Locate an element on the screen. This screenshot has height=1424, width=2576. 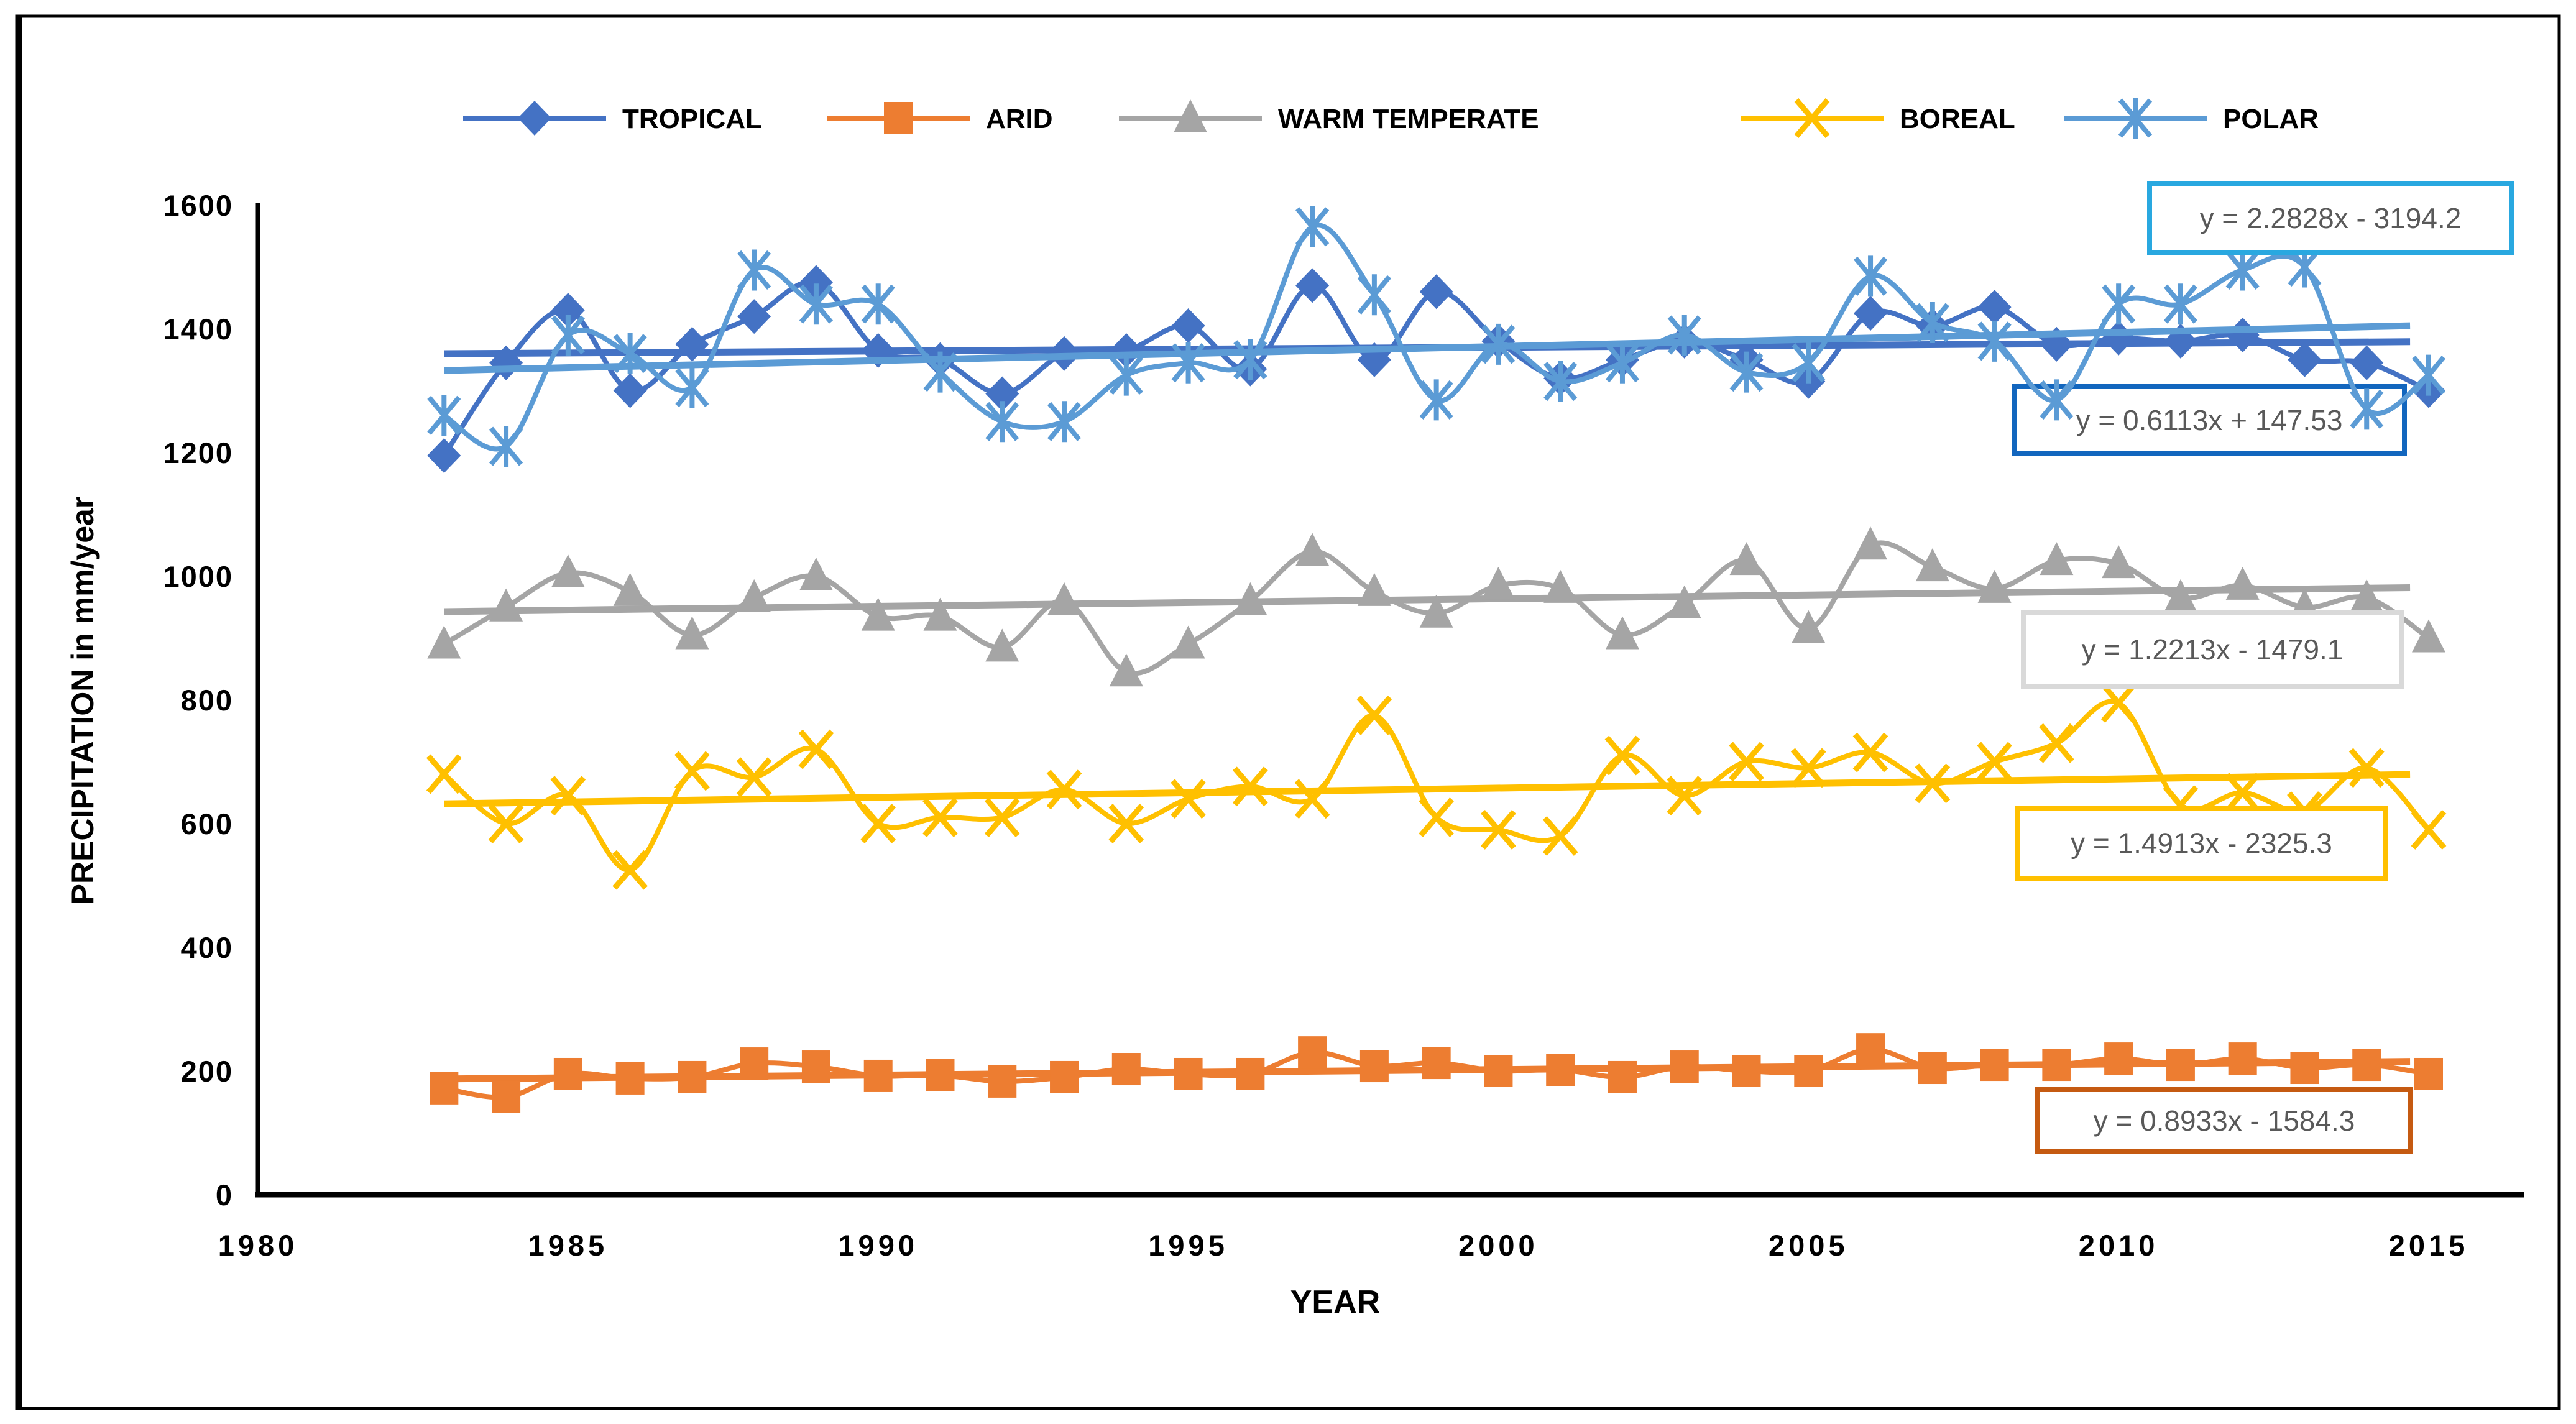
series-boreal is located at coordinates (1436, 786).